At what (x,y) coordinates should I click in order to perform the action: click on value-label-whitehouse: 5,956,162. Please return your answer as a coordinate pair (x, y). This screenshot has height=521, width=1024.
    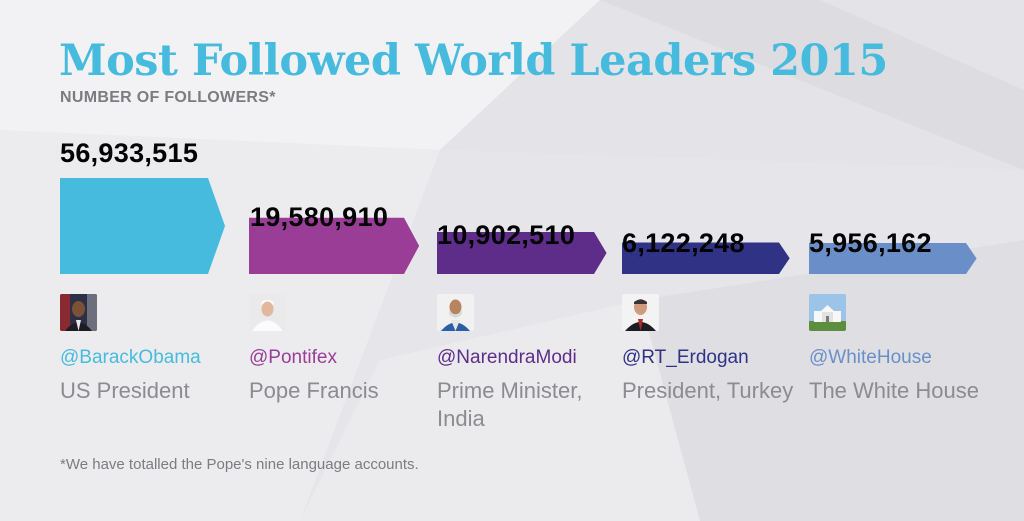
    Looking at the image, I should click on (870, 243).